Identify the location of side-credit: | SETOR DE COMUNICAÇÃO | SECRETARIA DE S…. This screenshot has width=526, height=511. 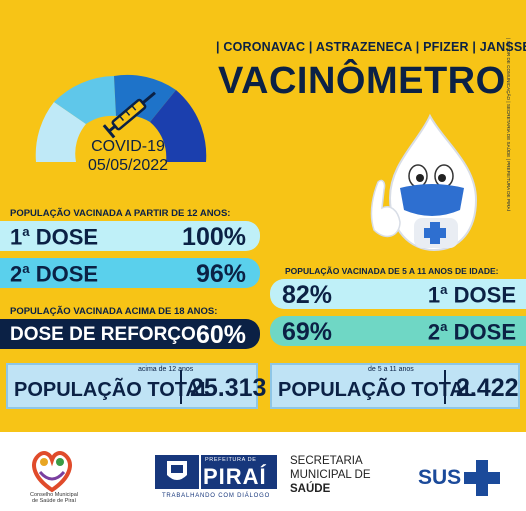
(508, 124).